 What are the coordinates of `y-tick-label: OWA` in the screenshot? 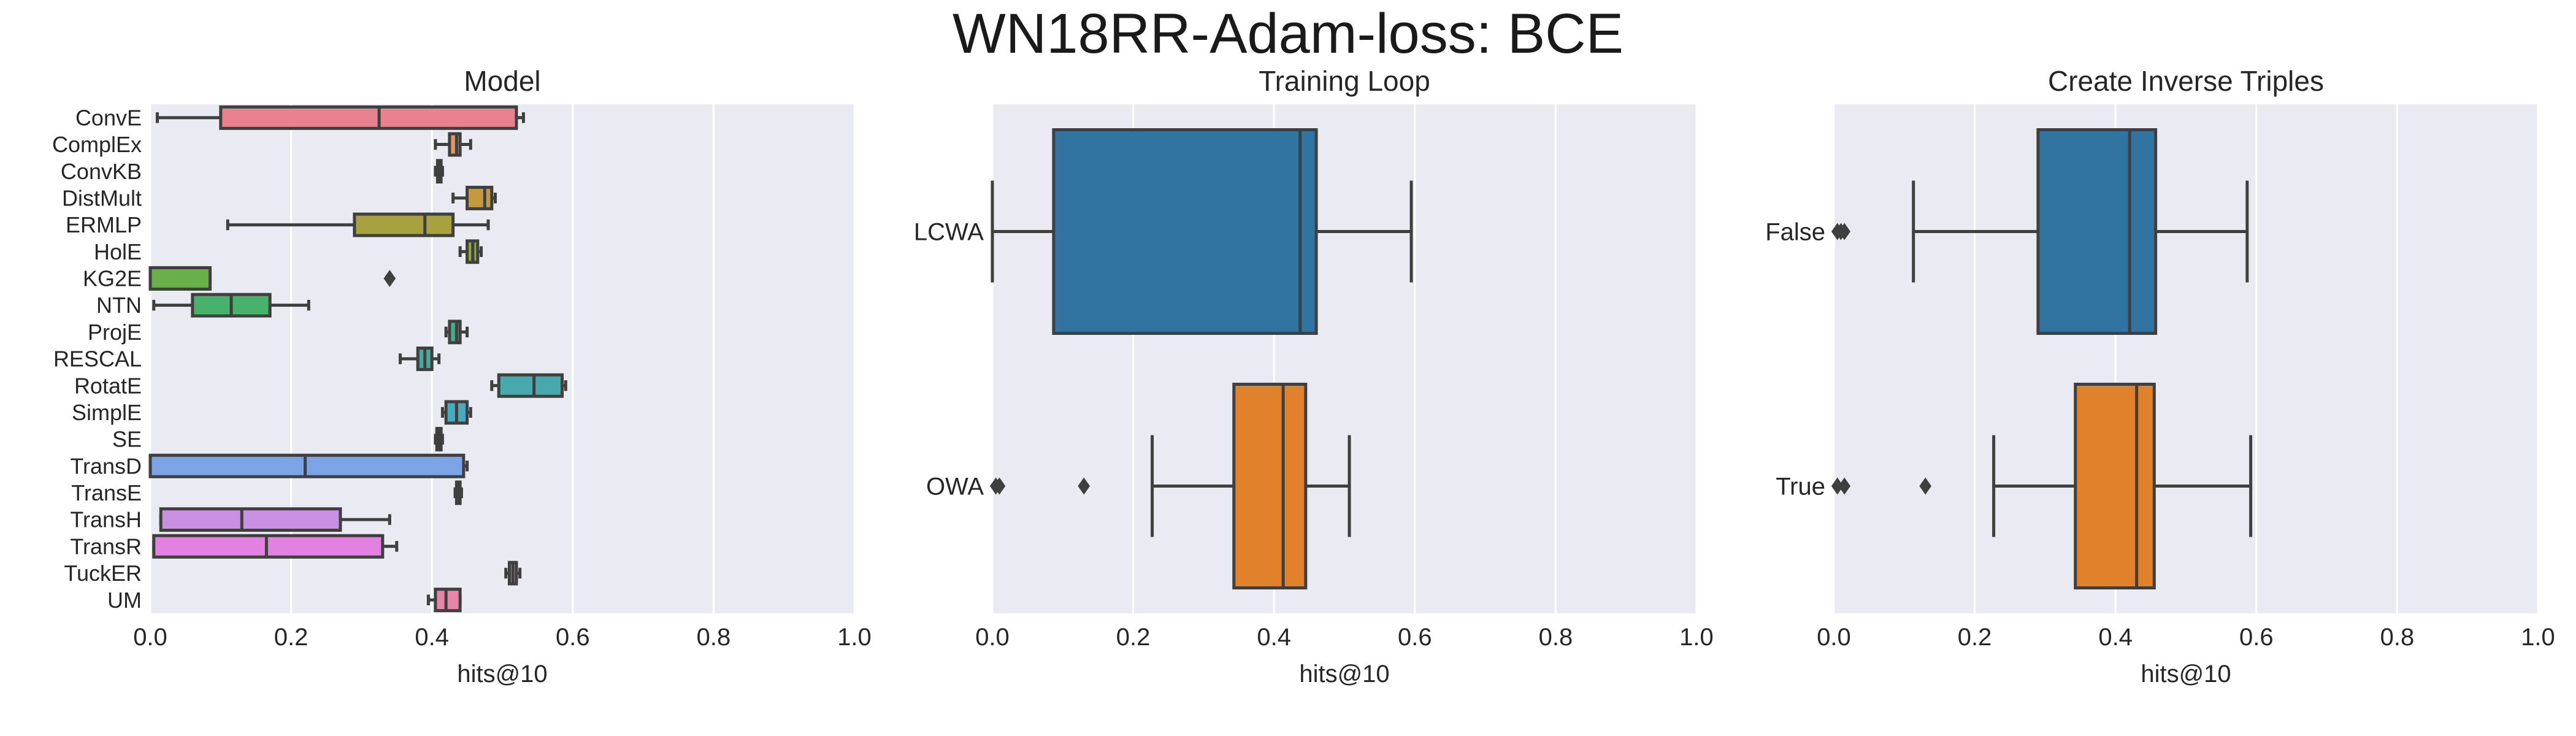 It's located at (955, 486).